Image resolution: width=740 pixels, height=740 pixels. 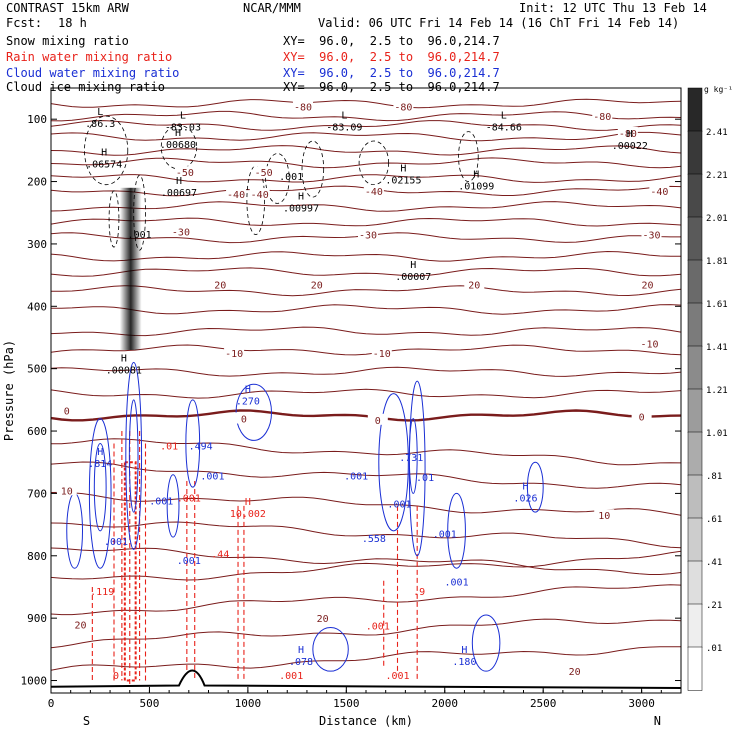 I want to click on y-tick-label: 400, so click(x=37, y=306).